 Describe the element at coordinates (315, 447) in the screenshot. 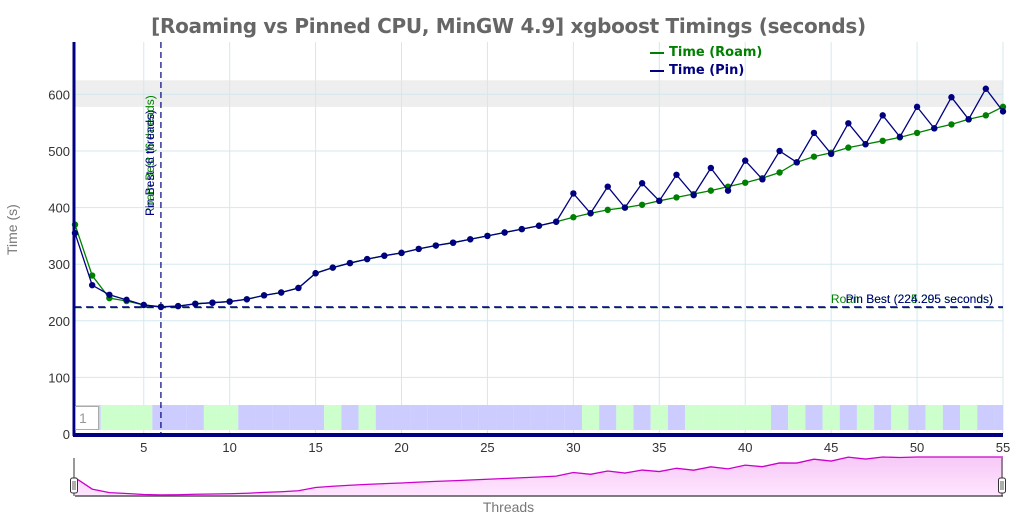

I see `x-tick-label: 15` at that location.